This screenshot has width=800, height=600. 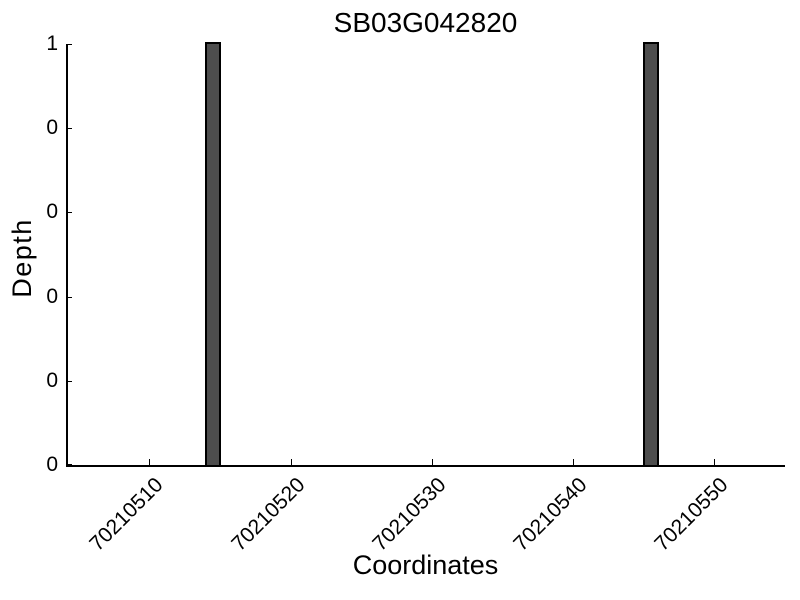 What do you see at coordinates (268, 514) in the screenshot?
I see `x-tick-label: 70210520` at bounding box center [268, 514].